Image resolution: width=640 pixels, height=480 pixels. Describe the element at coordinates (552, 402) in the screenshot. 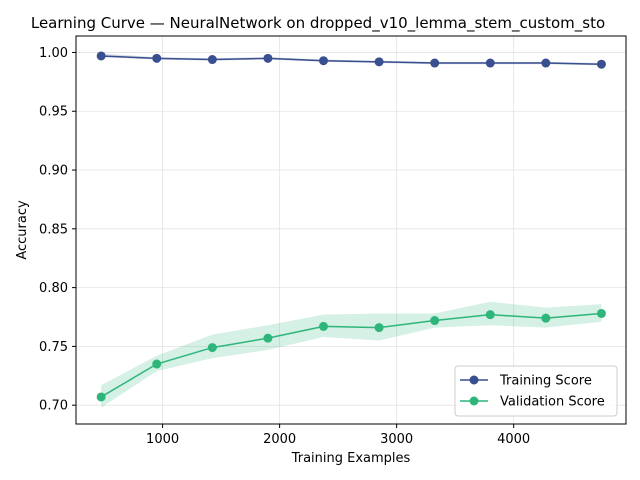

I see `legend-label: Validation Score` at that location.